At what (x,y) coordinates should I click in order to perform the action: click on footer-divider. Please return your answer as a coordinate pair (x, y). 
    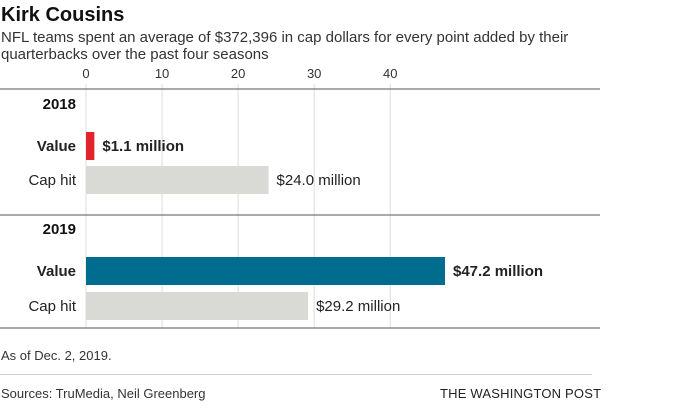
    Looking at the image, I should click on (296, 374).